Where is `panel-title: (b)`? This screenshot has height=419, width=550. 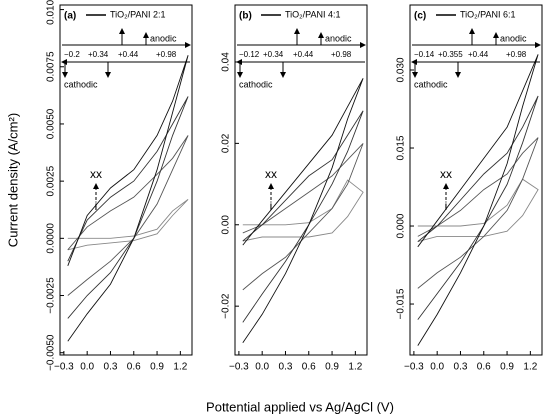
panel-title: (b) is located at coordinates (245, 16).